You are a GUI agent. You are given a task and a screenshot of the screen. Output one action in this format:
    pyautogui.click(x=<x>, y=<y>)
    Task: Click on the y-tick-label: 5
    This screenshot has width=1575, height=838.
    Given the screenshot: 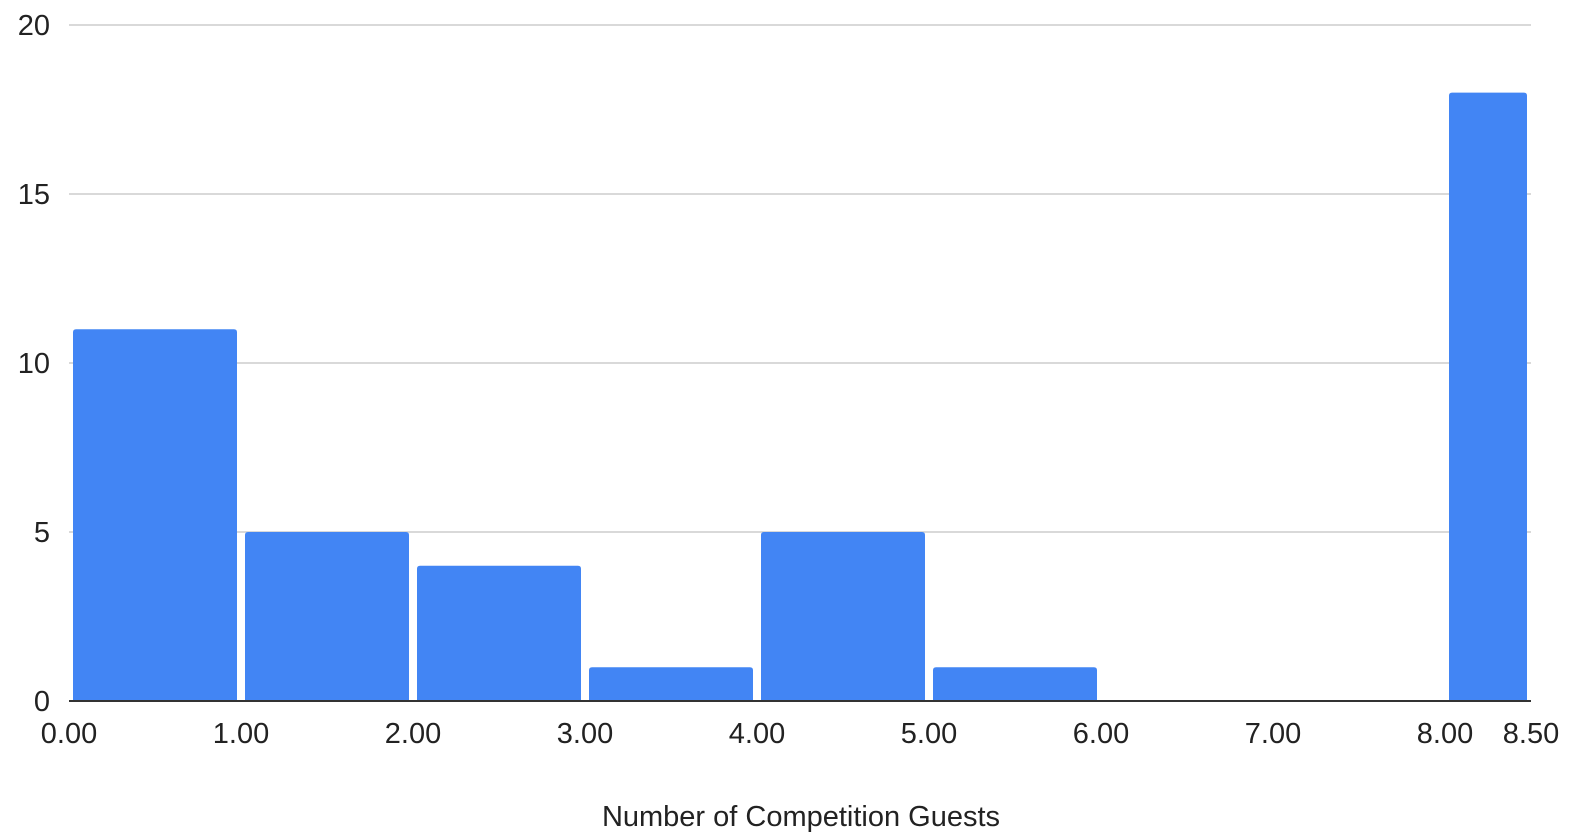 What is the action you would take?
    pyautogui.click(x=42, y=533)
    